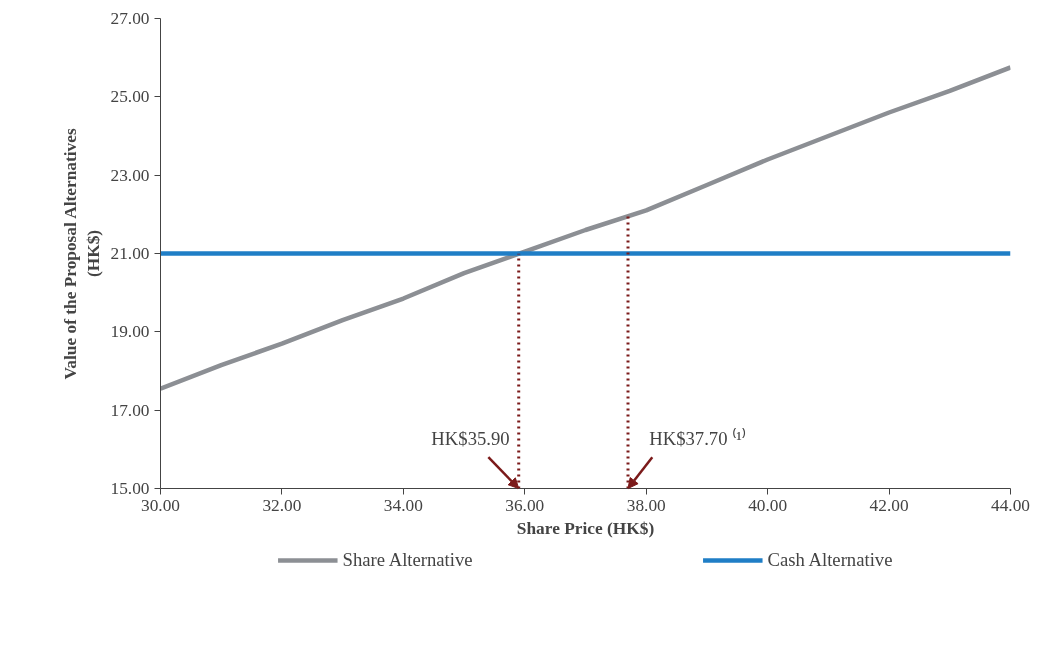 The width and height of the screenshot is (1050, 653). I want to click on y-tick-label: 17.00, so click(130, 410).